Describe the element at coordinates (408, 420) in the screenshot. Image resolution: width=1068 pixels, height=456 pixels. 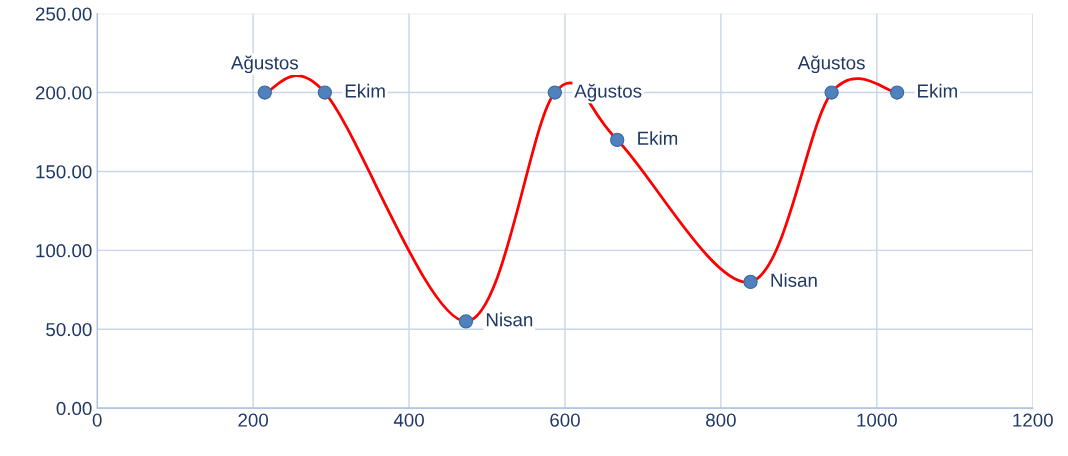
I see `x-tick-label: 400` at that location.